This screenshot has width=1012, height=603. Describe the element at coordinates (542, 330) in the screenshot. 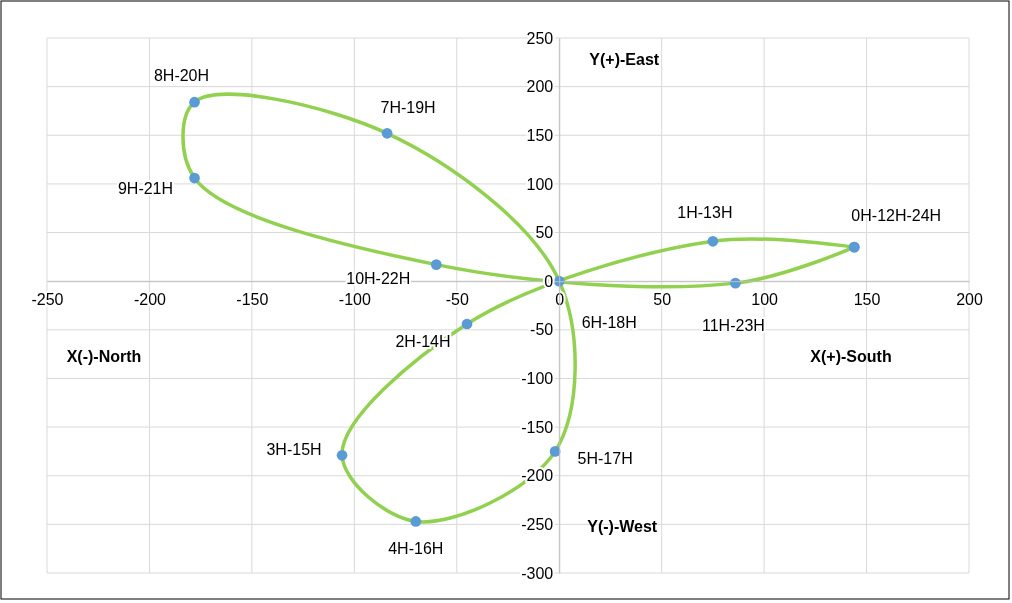

I see `y-tick-label: -50` at that location.